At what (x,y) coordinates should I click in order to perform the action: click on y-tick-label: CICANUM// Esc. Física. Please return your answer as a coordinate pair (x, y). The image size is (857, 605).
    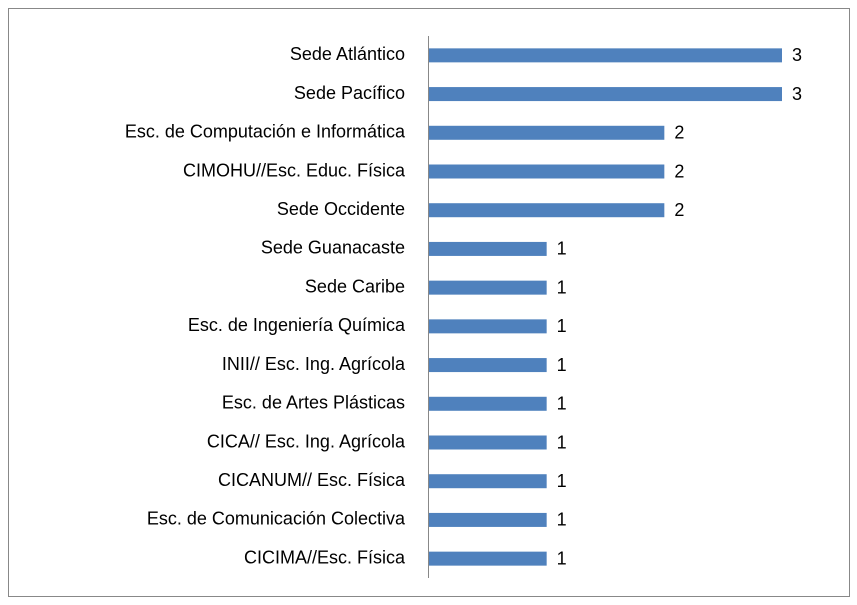
    Looking at the image, I should click on (312, 480).